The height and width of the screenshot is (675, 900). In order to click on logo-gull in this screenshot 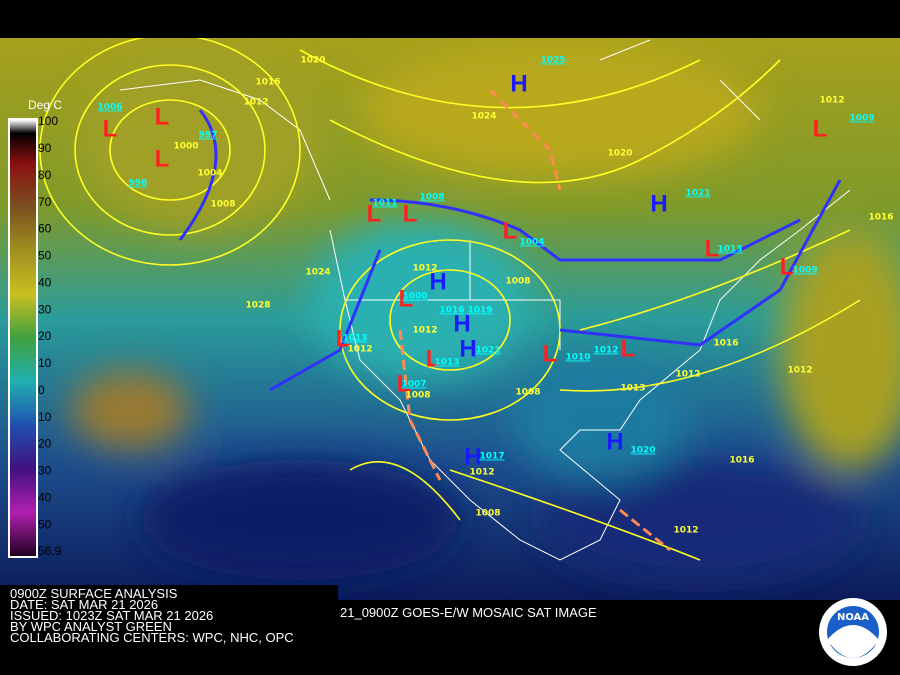, I will do `click(853, 641)`.